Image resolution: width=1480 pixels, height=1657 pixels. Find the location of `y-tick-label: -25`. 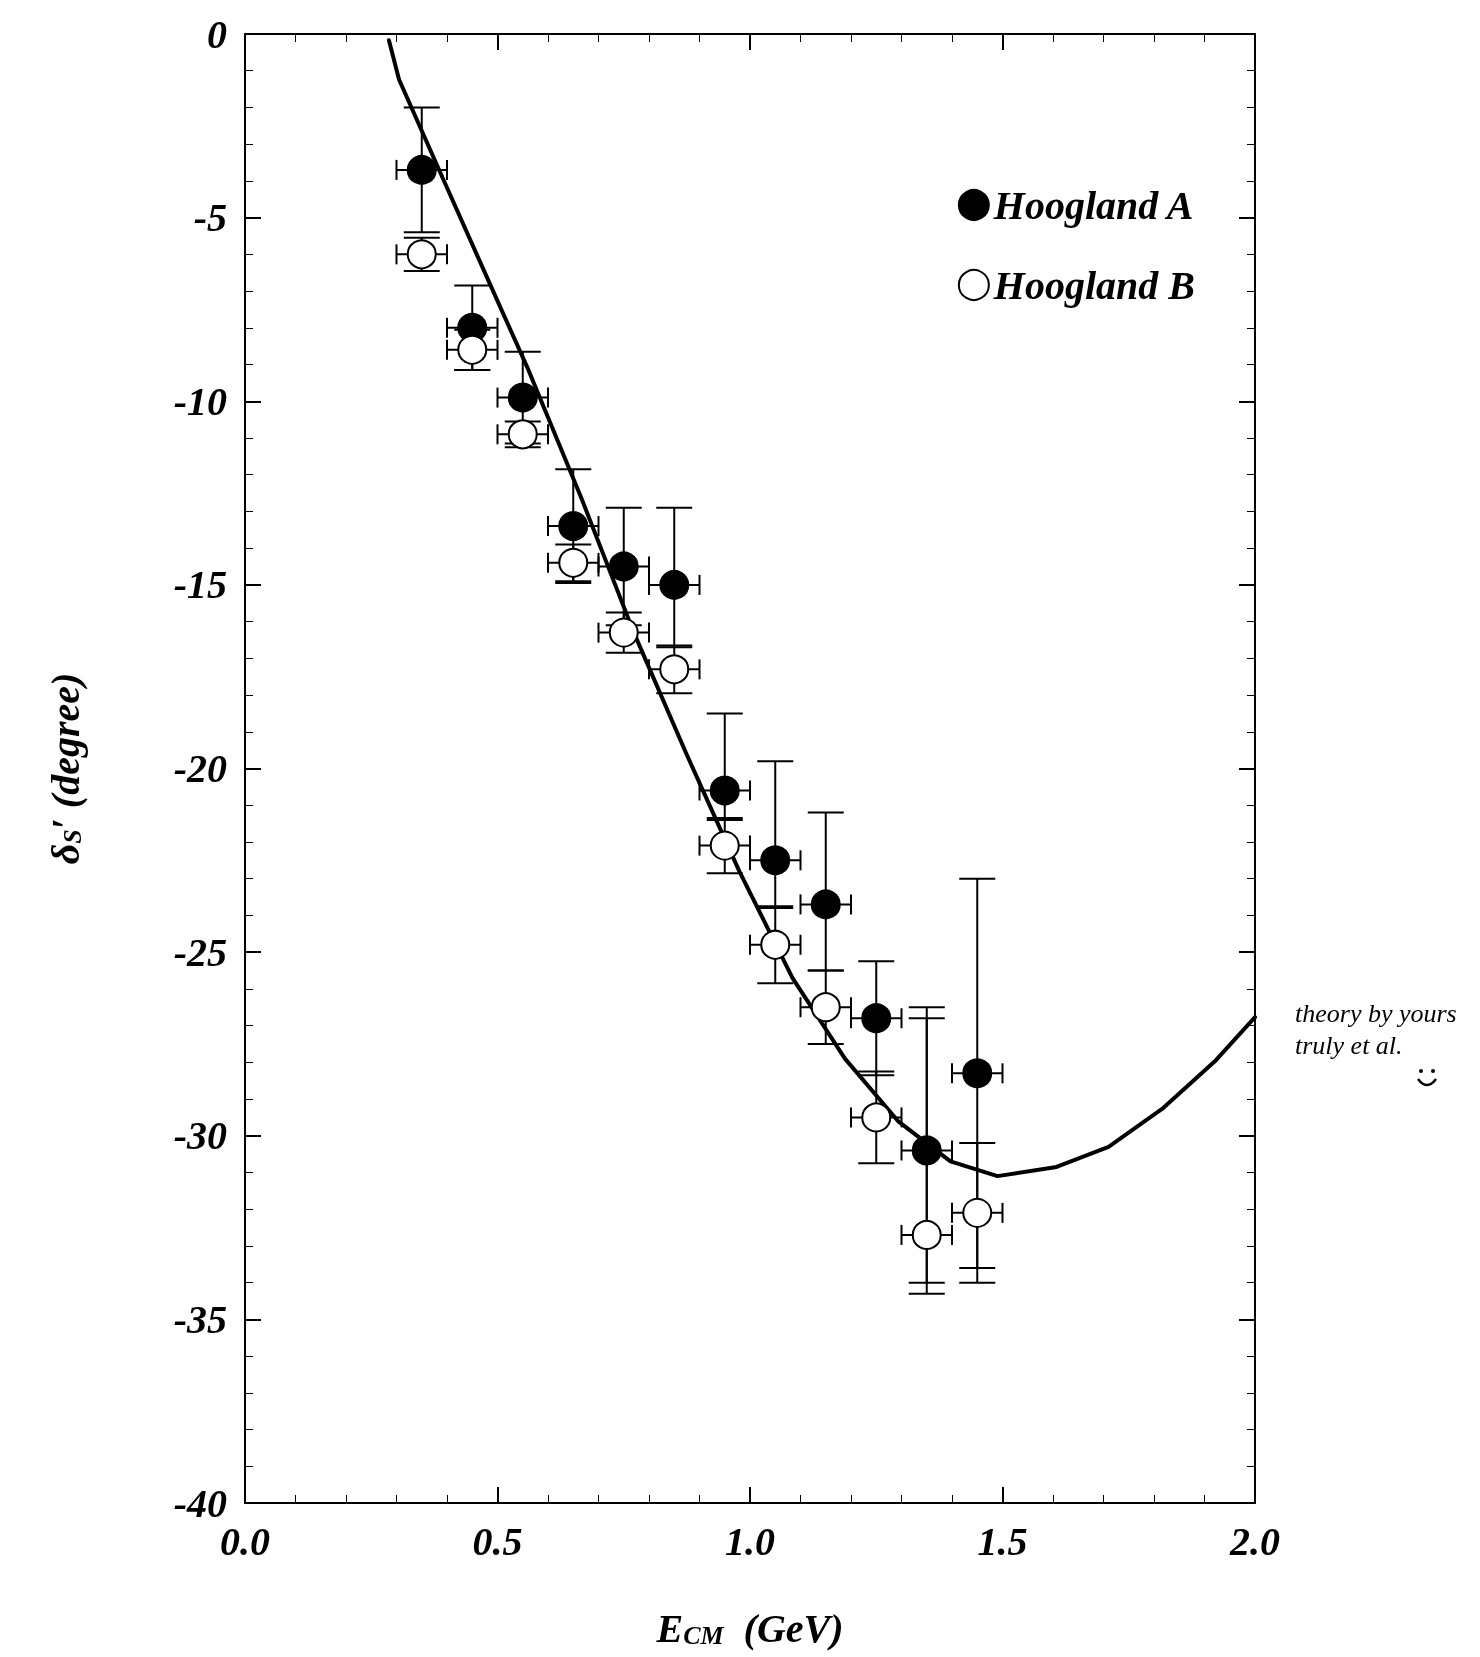

y-tick-label: -25 is located at coordinates (200, 952).